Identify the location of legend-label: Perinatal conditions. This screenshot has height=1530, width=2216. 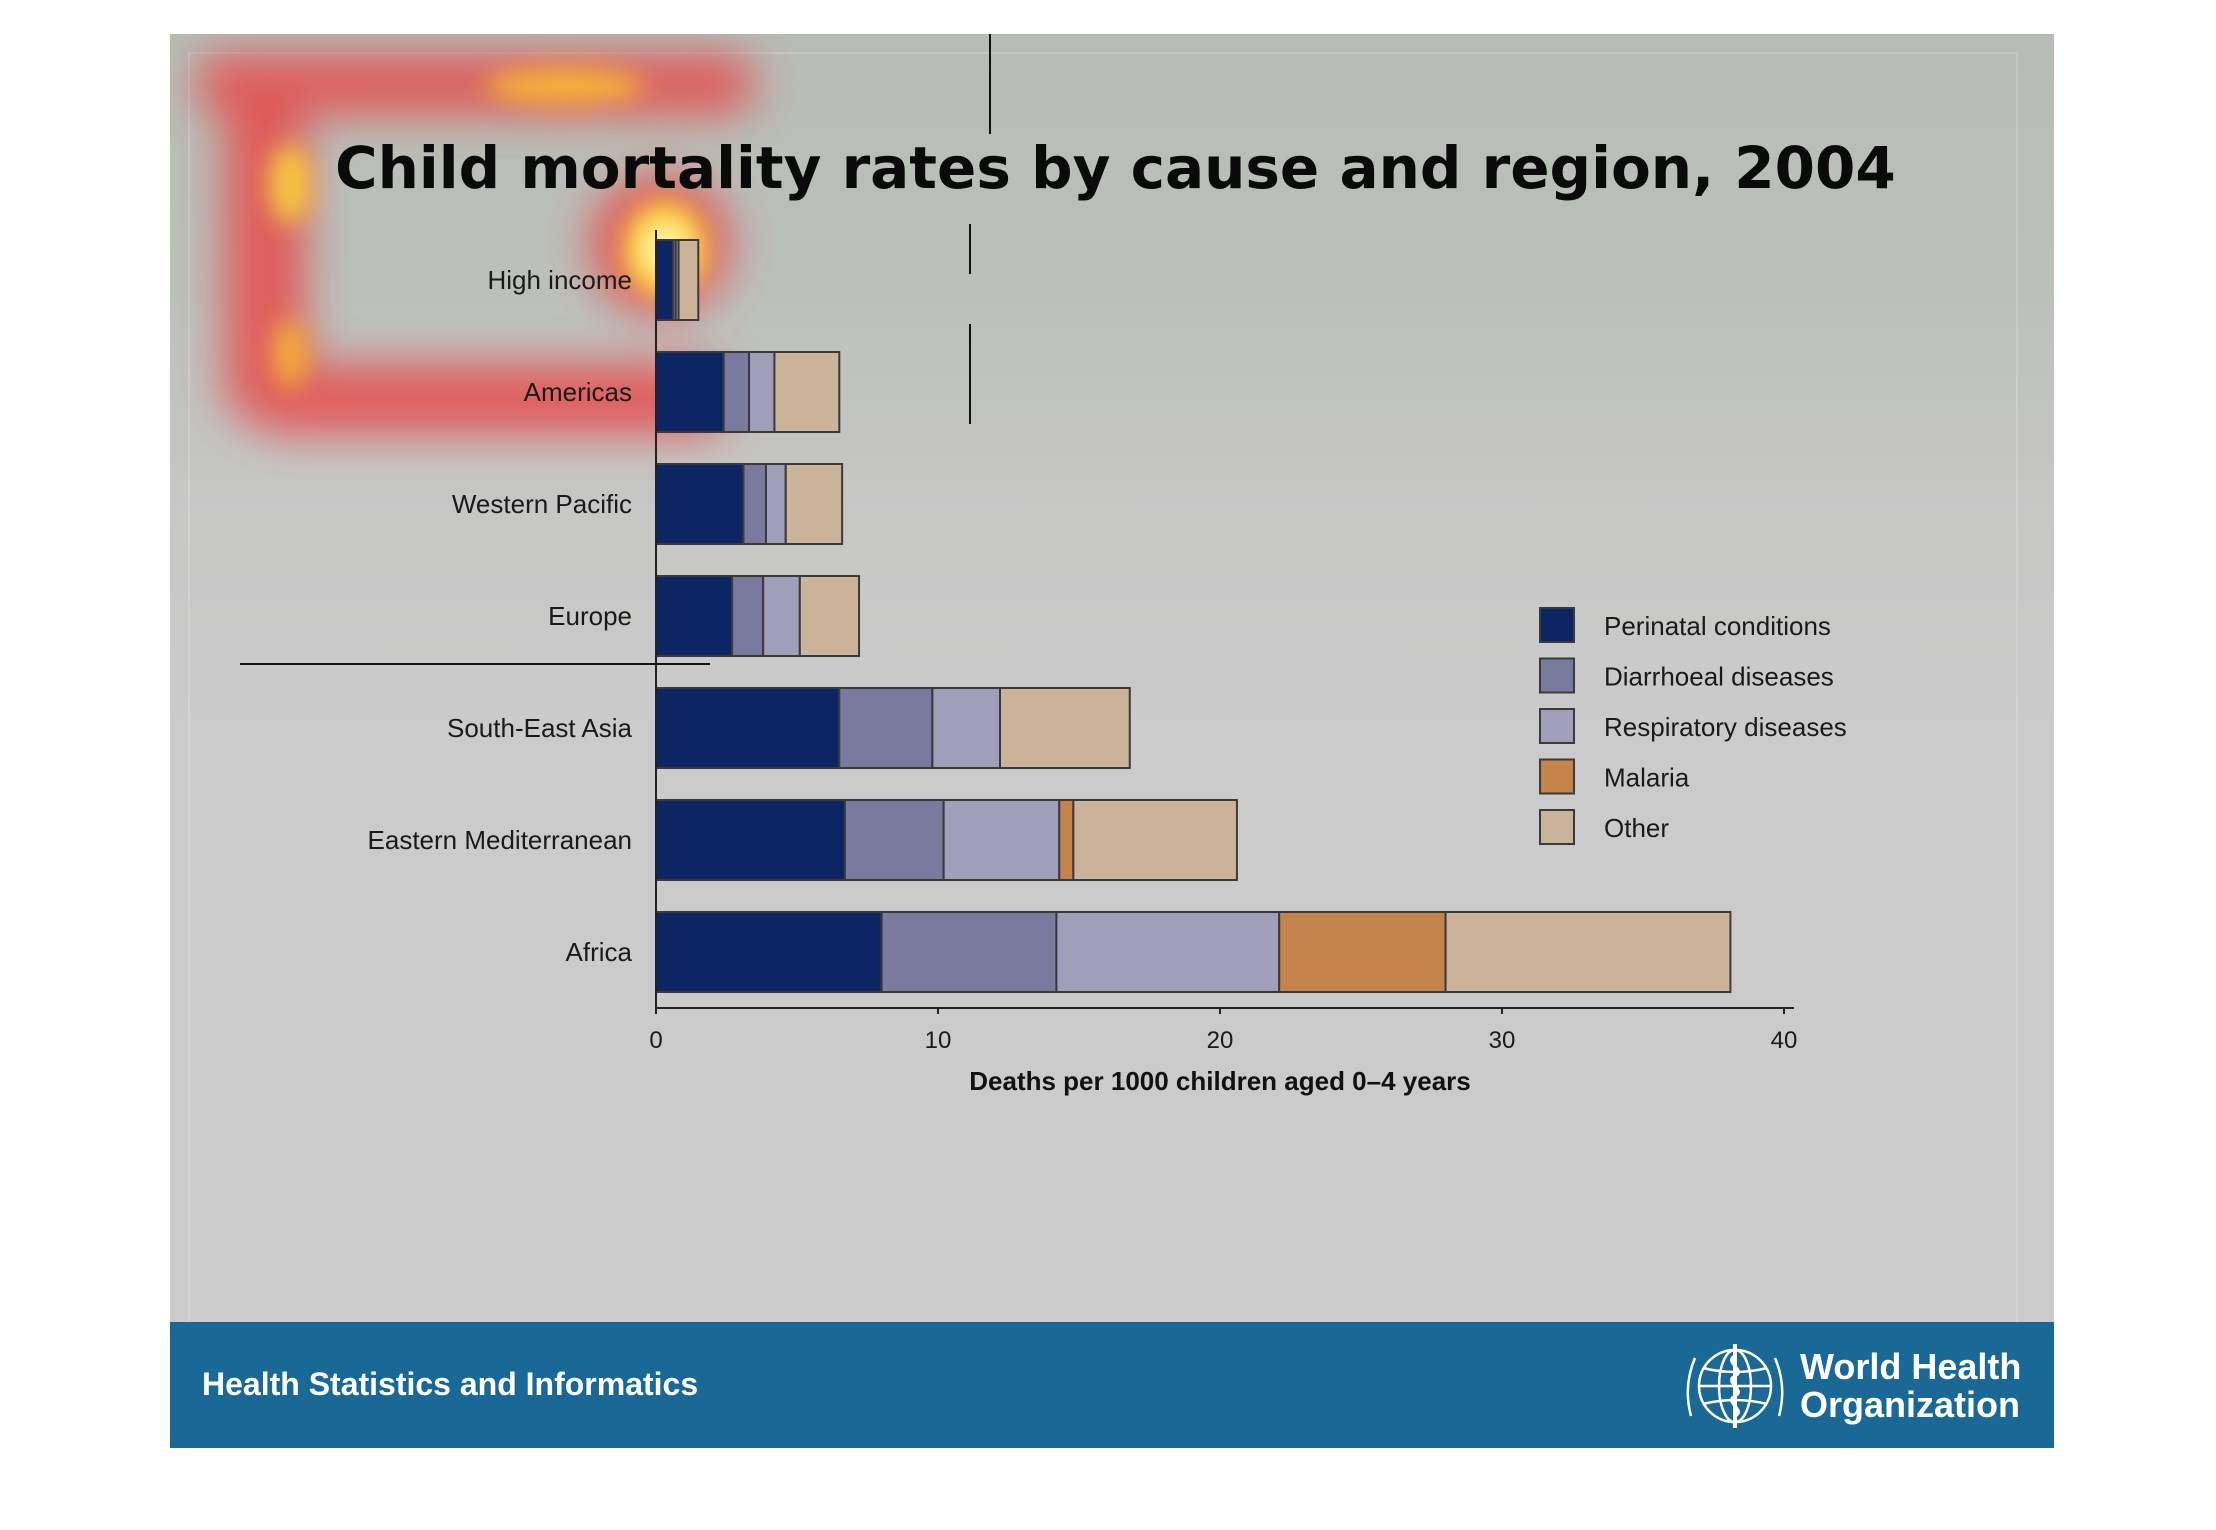
(1717, 626).